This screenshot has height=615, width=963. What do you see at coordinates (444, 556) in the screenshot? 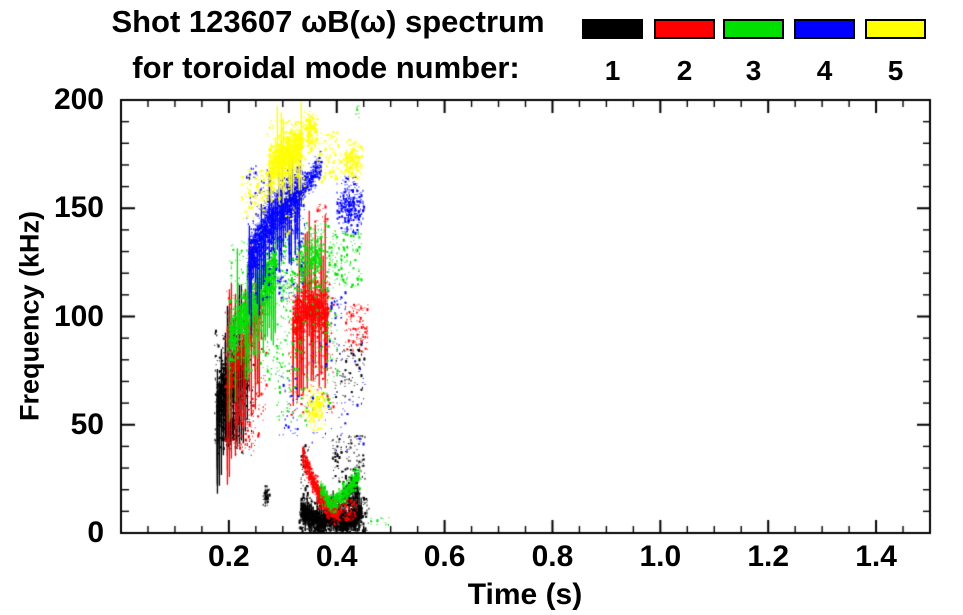
I see `x-tick-label-0.6: 0.6` at bounding box center [444, 556].